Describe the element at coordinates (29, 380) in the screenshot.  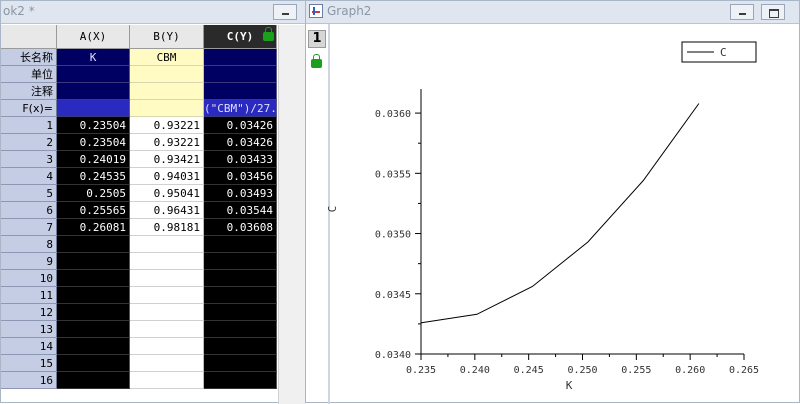
I see `row-number: 16` at that location.